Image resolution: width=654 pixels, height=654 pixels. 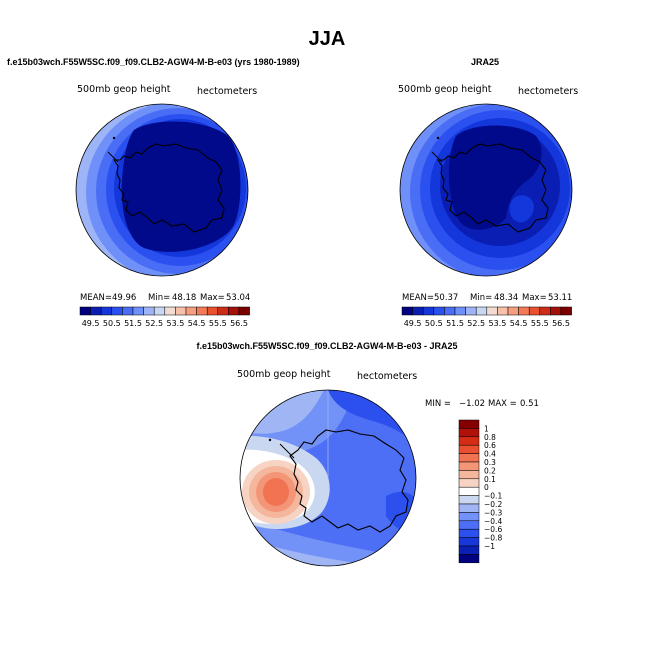 I want to click on colorbar-tick-label: 0.3, so click(x=490, y=462).